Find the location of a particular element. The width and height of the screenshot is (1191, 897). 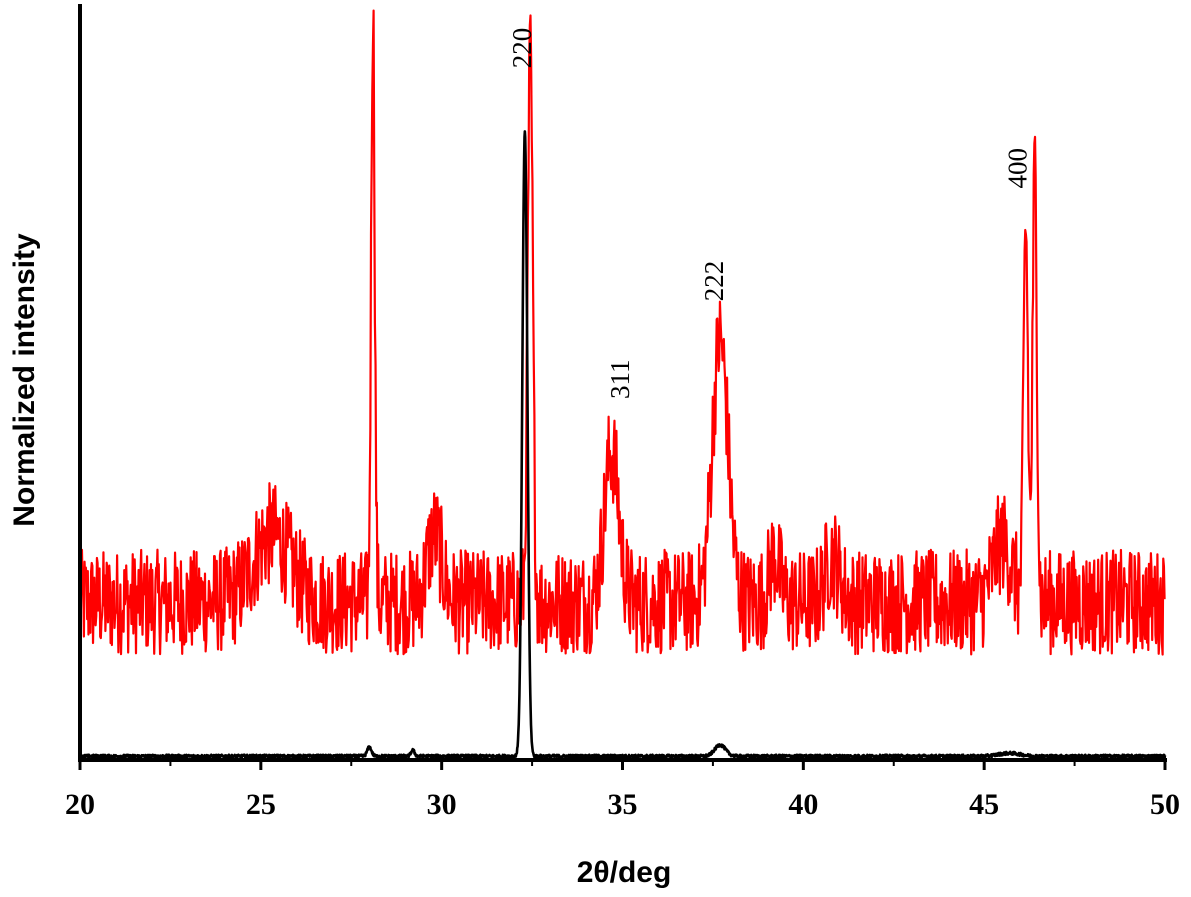

x-tick-label: 45 is located at coordinates (984, 804).